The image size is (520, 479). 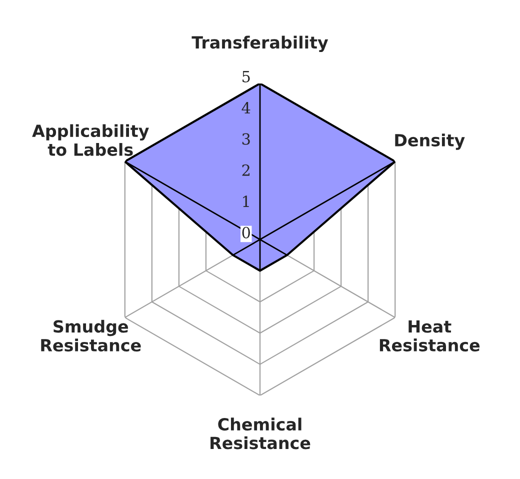 What do you see at coordinates (90, 140) in the screenshot?
I see `spoke-label: Applicability to Labels` at bounding box center [90, 140].